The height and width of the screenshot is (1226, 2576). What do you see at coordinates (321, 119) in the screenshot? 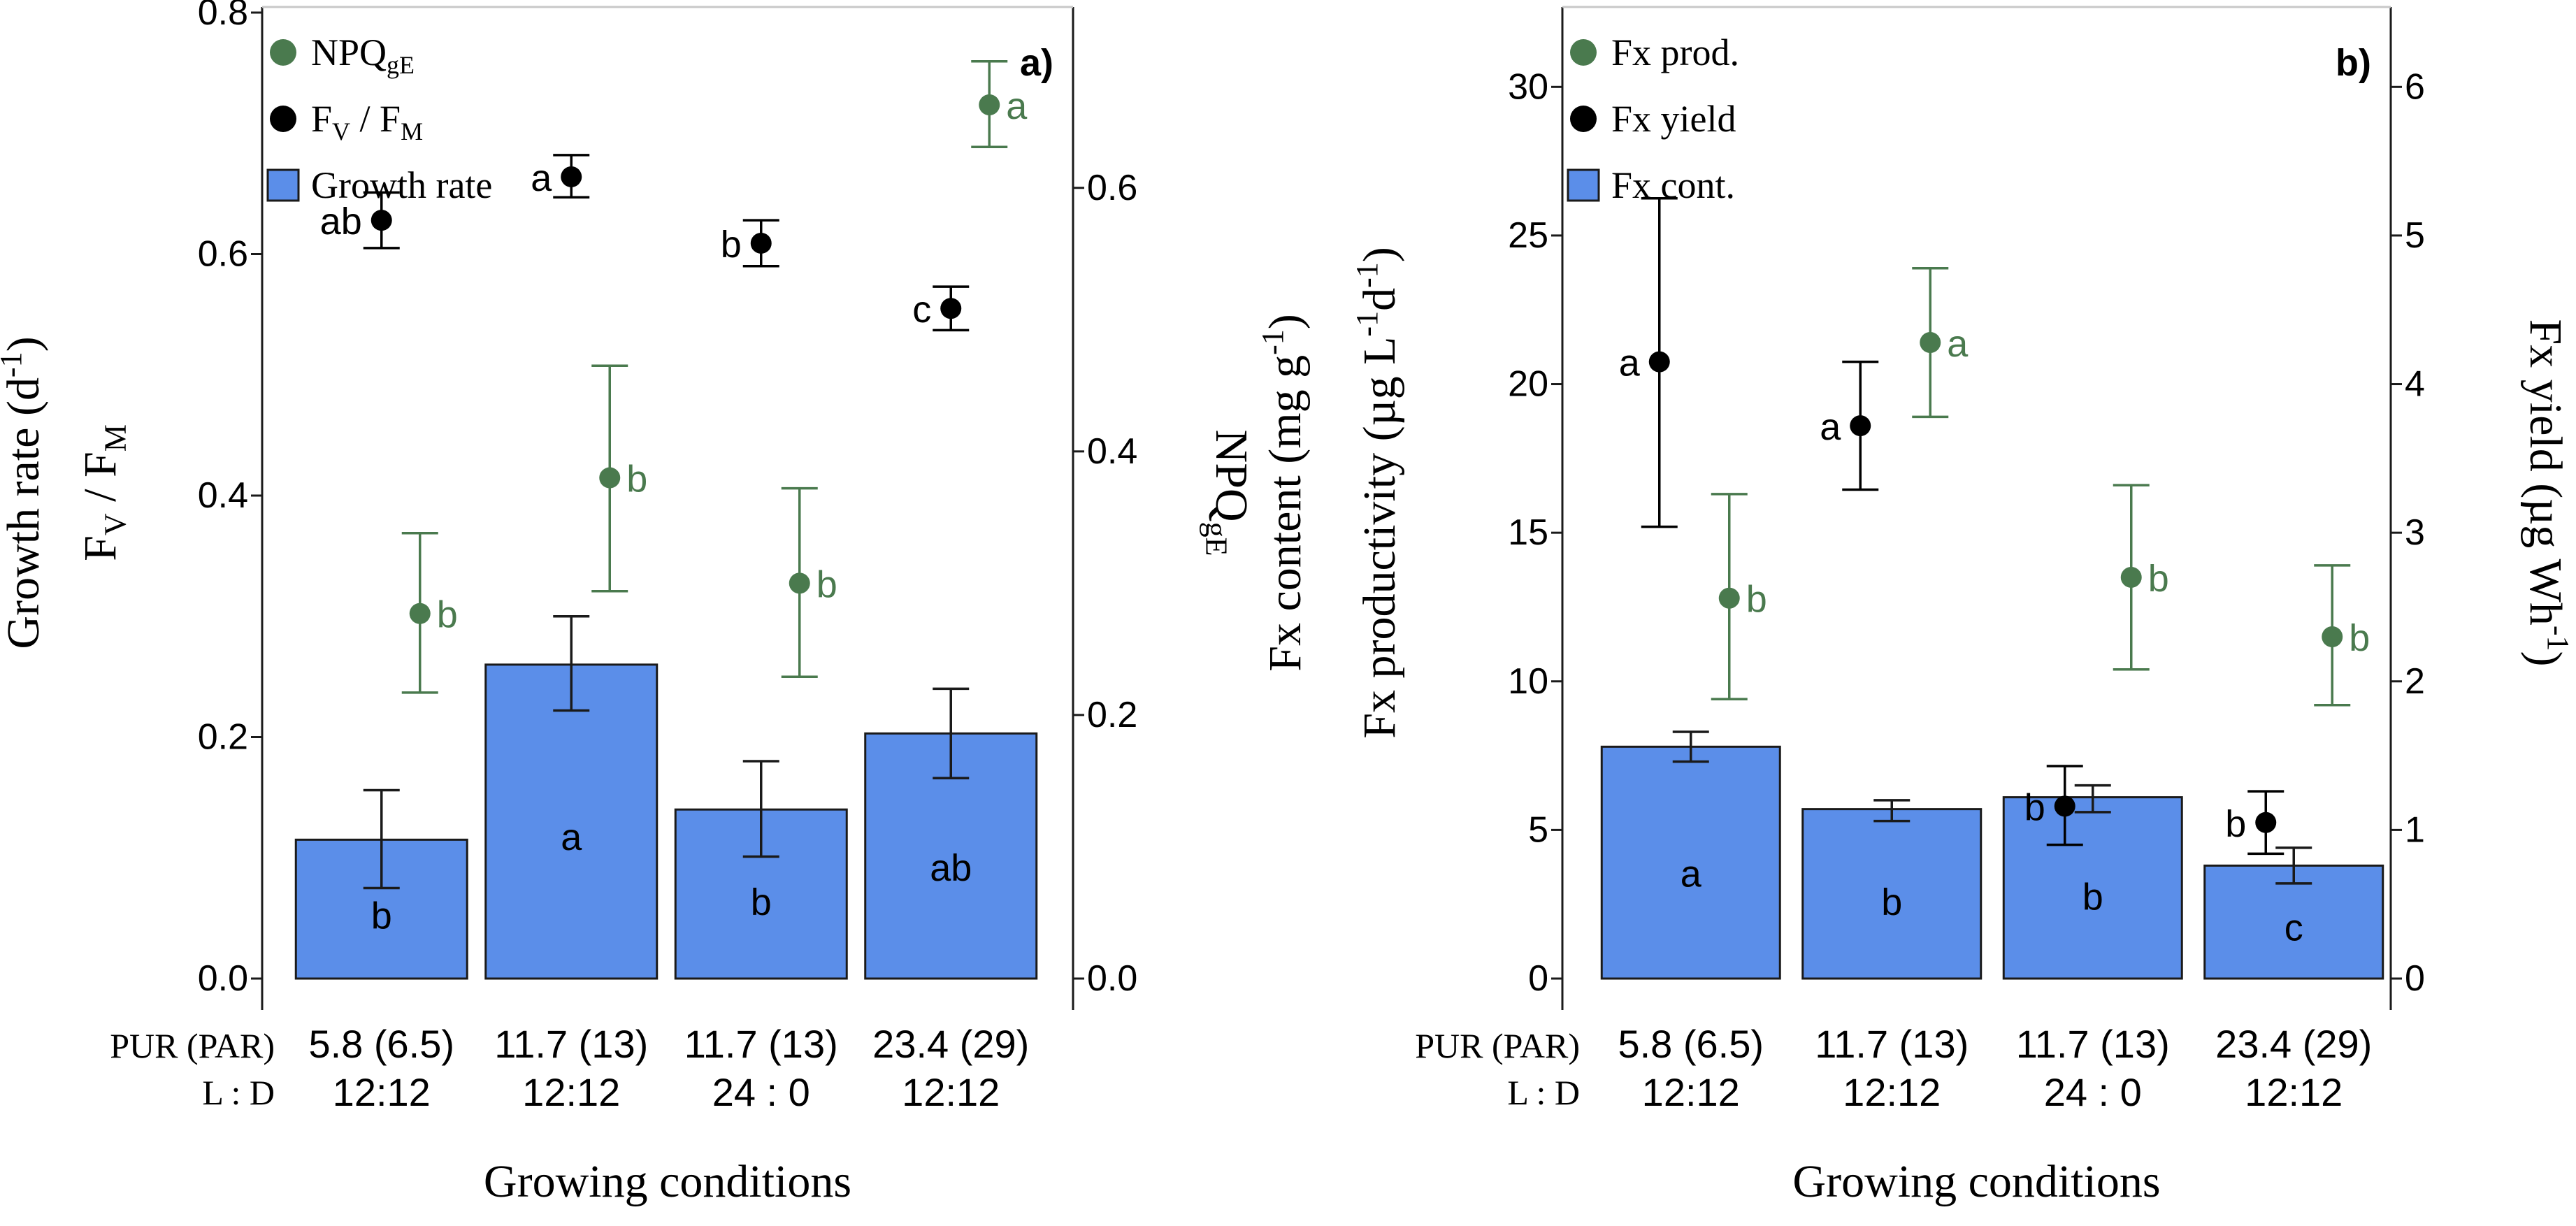
I see `legend-label-part-0: F` at bounding box center [321, 119].